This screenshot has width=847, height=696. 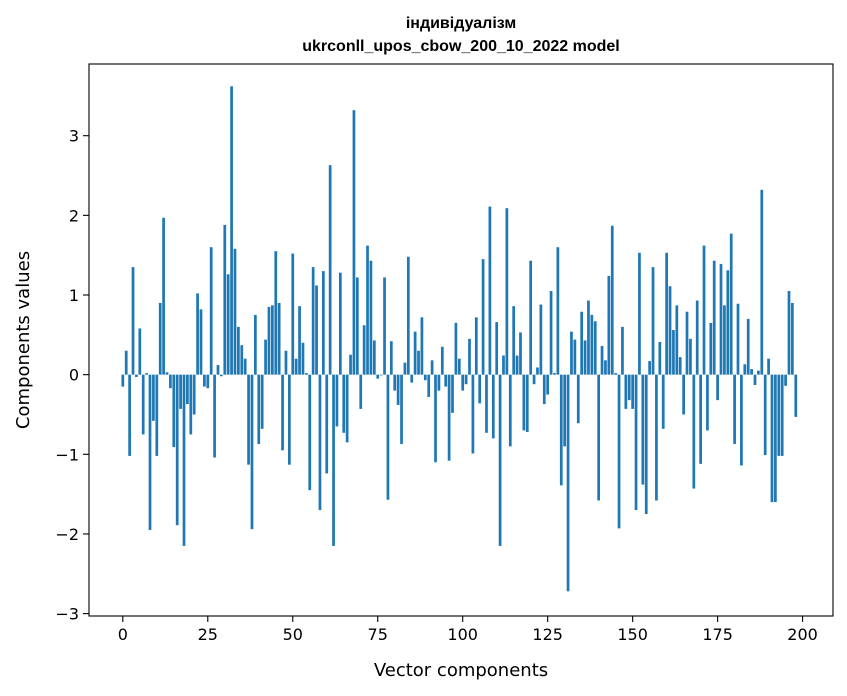 I want to click on y-axis-label: Components values, so click(x=23, y=340).